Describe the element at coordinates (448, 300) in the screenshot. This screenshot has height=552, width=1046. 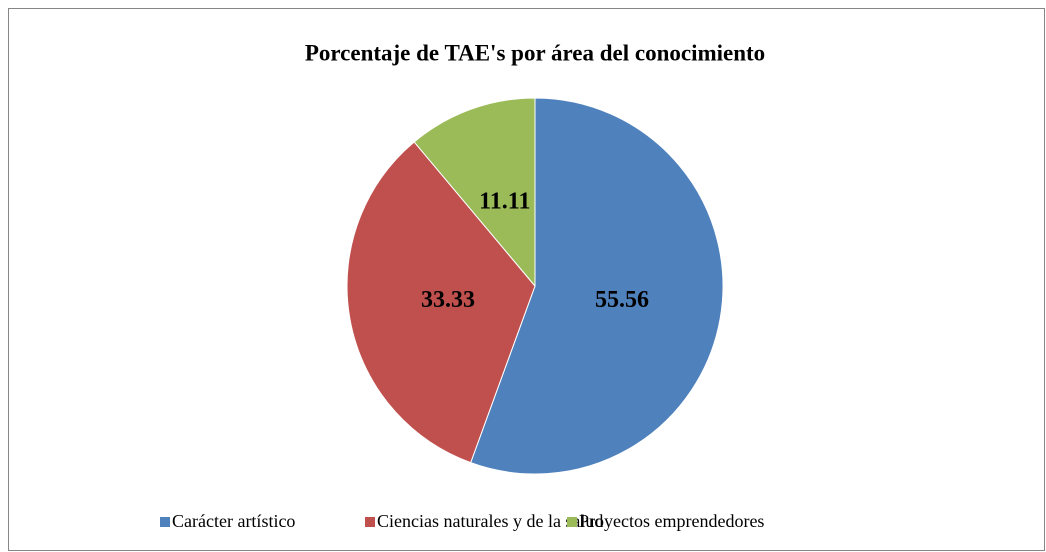
I see `data-label: 33.33` at that location.